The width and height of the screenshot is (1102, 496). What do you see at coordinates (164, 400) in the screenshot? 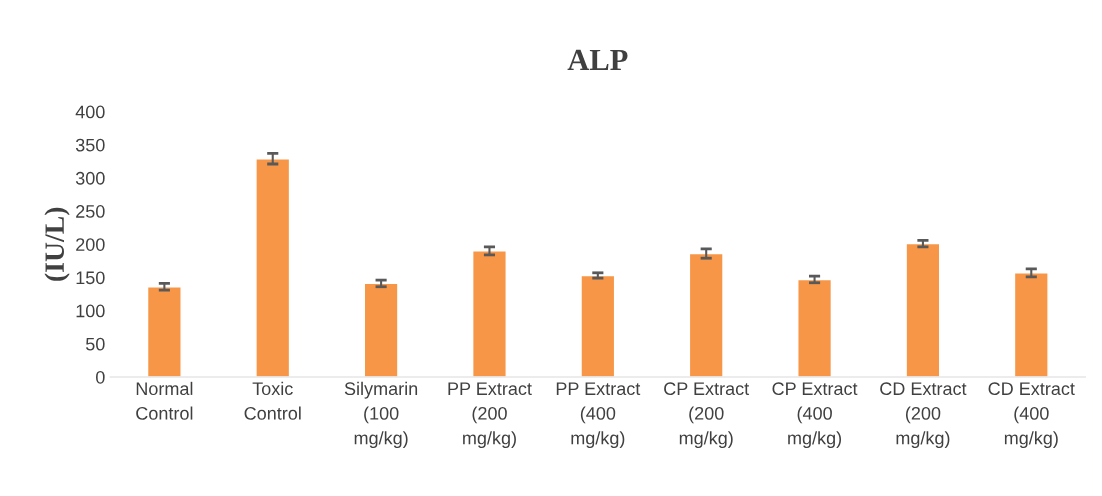
I see `x-tick-label: Normal Control` at bounding box center [164, 400].